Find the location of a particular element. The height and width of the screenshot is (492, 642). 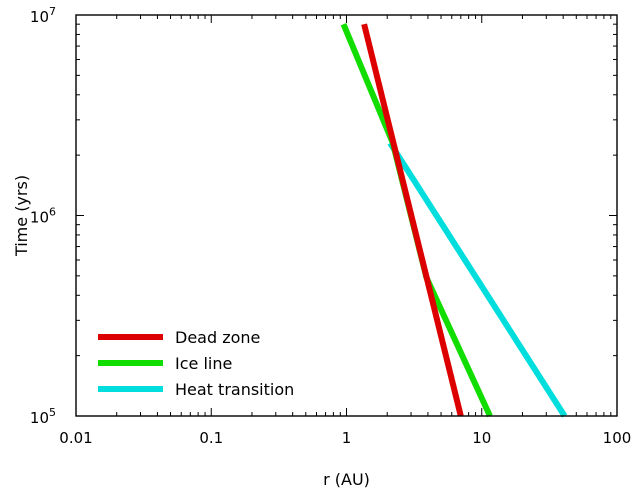

legend: Dead zone Ice line Heat transition is located at coordinates (196, 363).